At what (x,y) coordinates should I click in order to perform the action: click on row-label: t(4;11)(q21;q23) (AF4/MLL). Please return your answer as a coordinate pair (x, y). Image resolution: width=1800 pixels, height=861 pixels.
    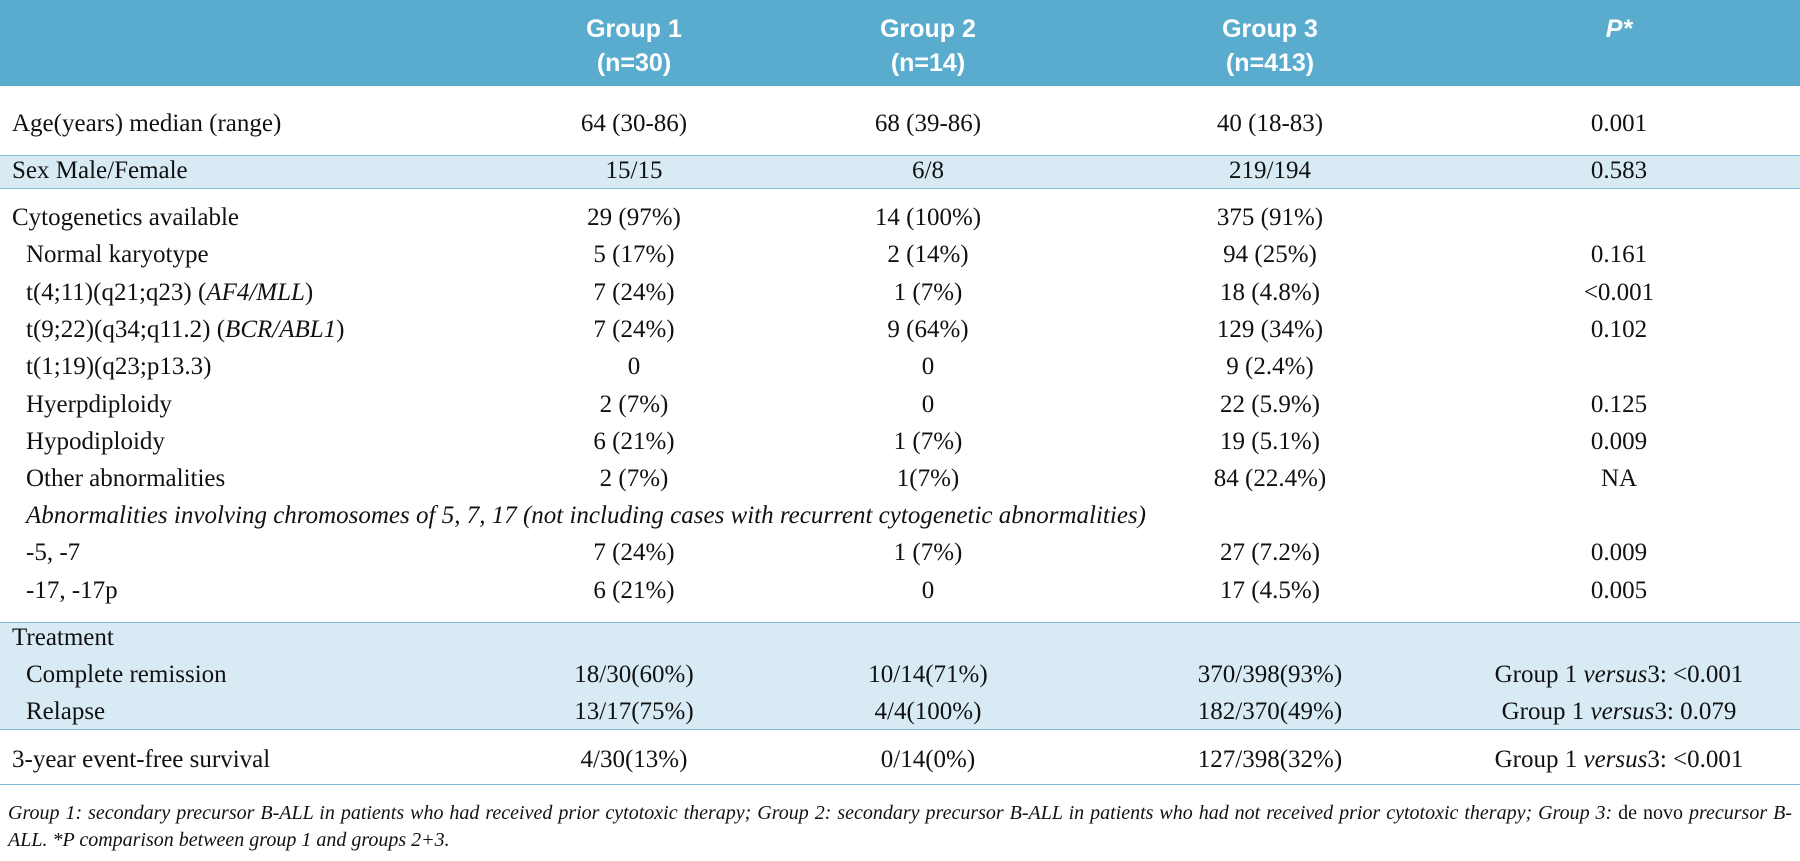
    Looking at the image, I should click on (169, 293).